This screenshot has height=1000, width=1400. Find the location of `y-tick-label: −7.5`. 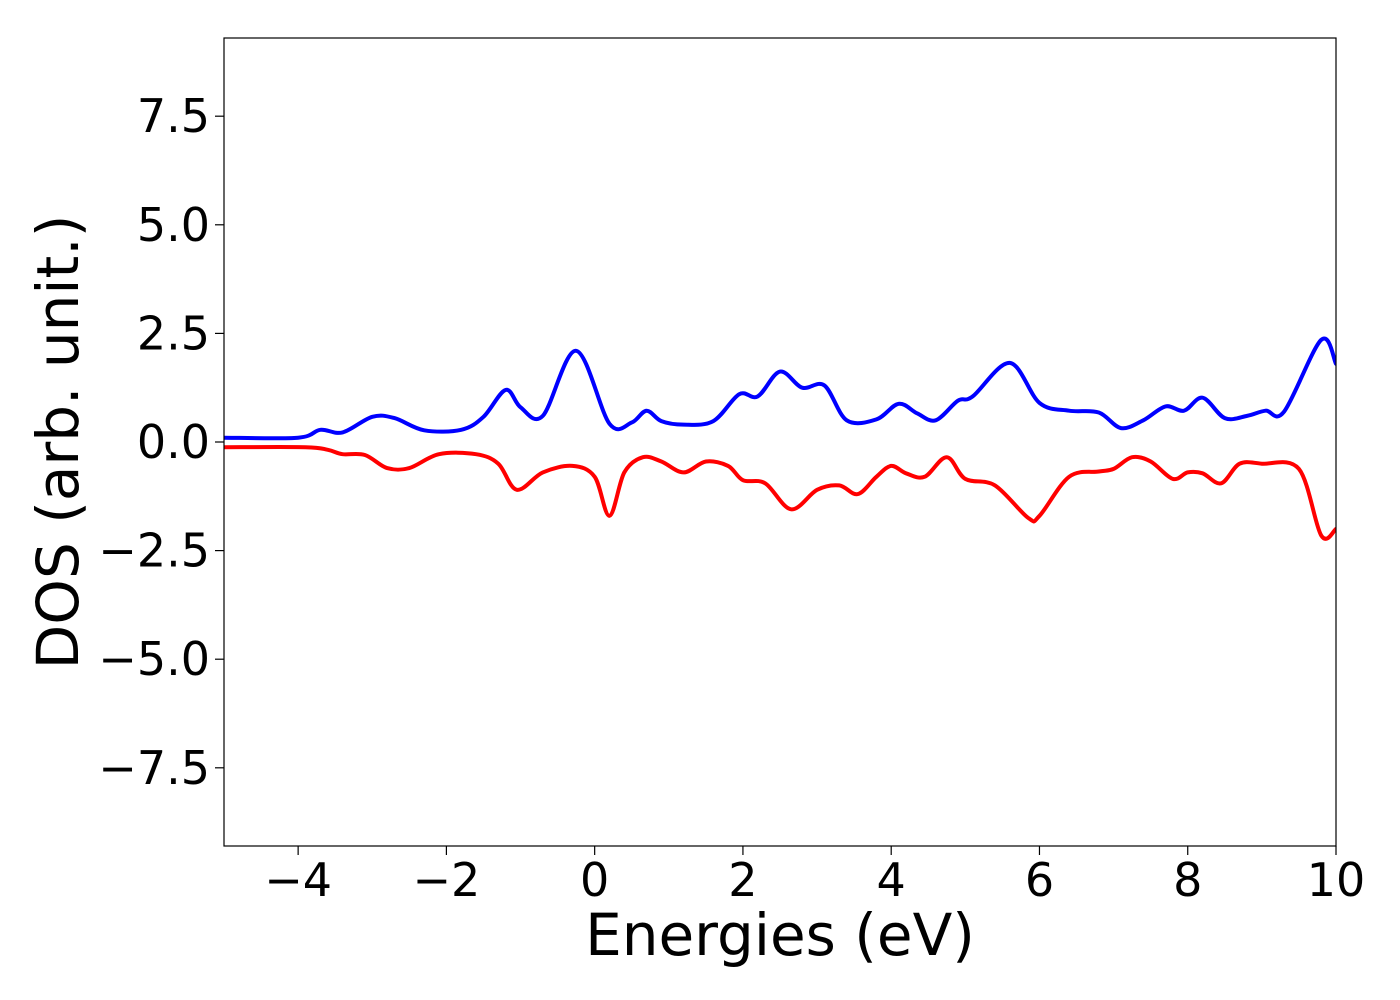

y-tick-label: −7.5 is located at coordinates (154, 768).